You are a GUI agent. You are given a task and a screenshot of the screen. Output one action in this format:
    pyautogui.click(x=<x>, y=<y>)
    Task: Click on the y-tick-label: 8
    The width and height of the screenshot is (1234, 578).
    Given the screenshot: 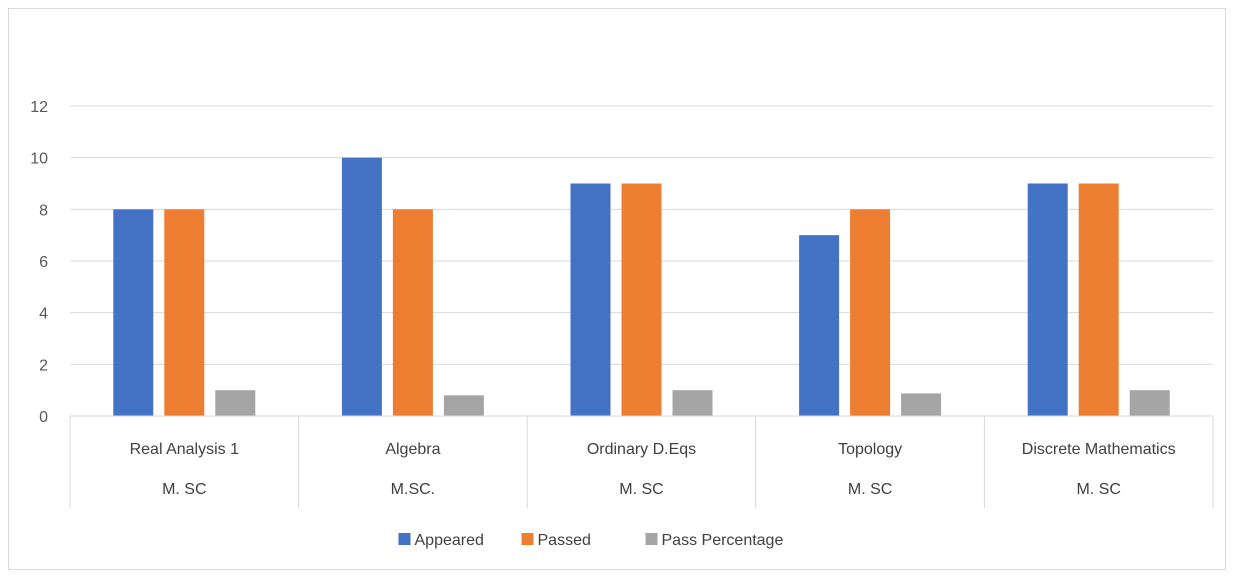 What is the action you would take?
    pyautogui.click(x=43, y=210)
    